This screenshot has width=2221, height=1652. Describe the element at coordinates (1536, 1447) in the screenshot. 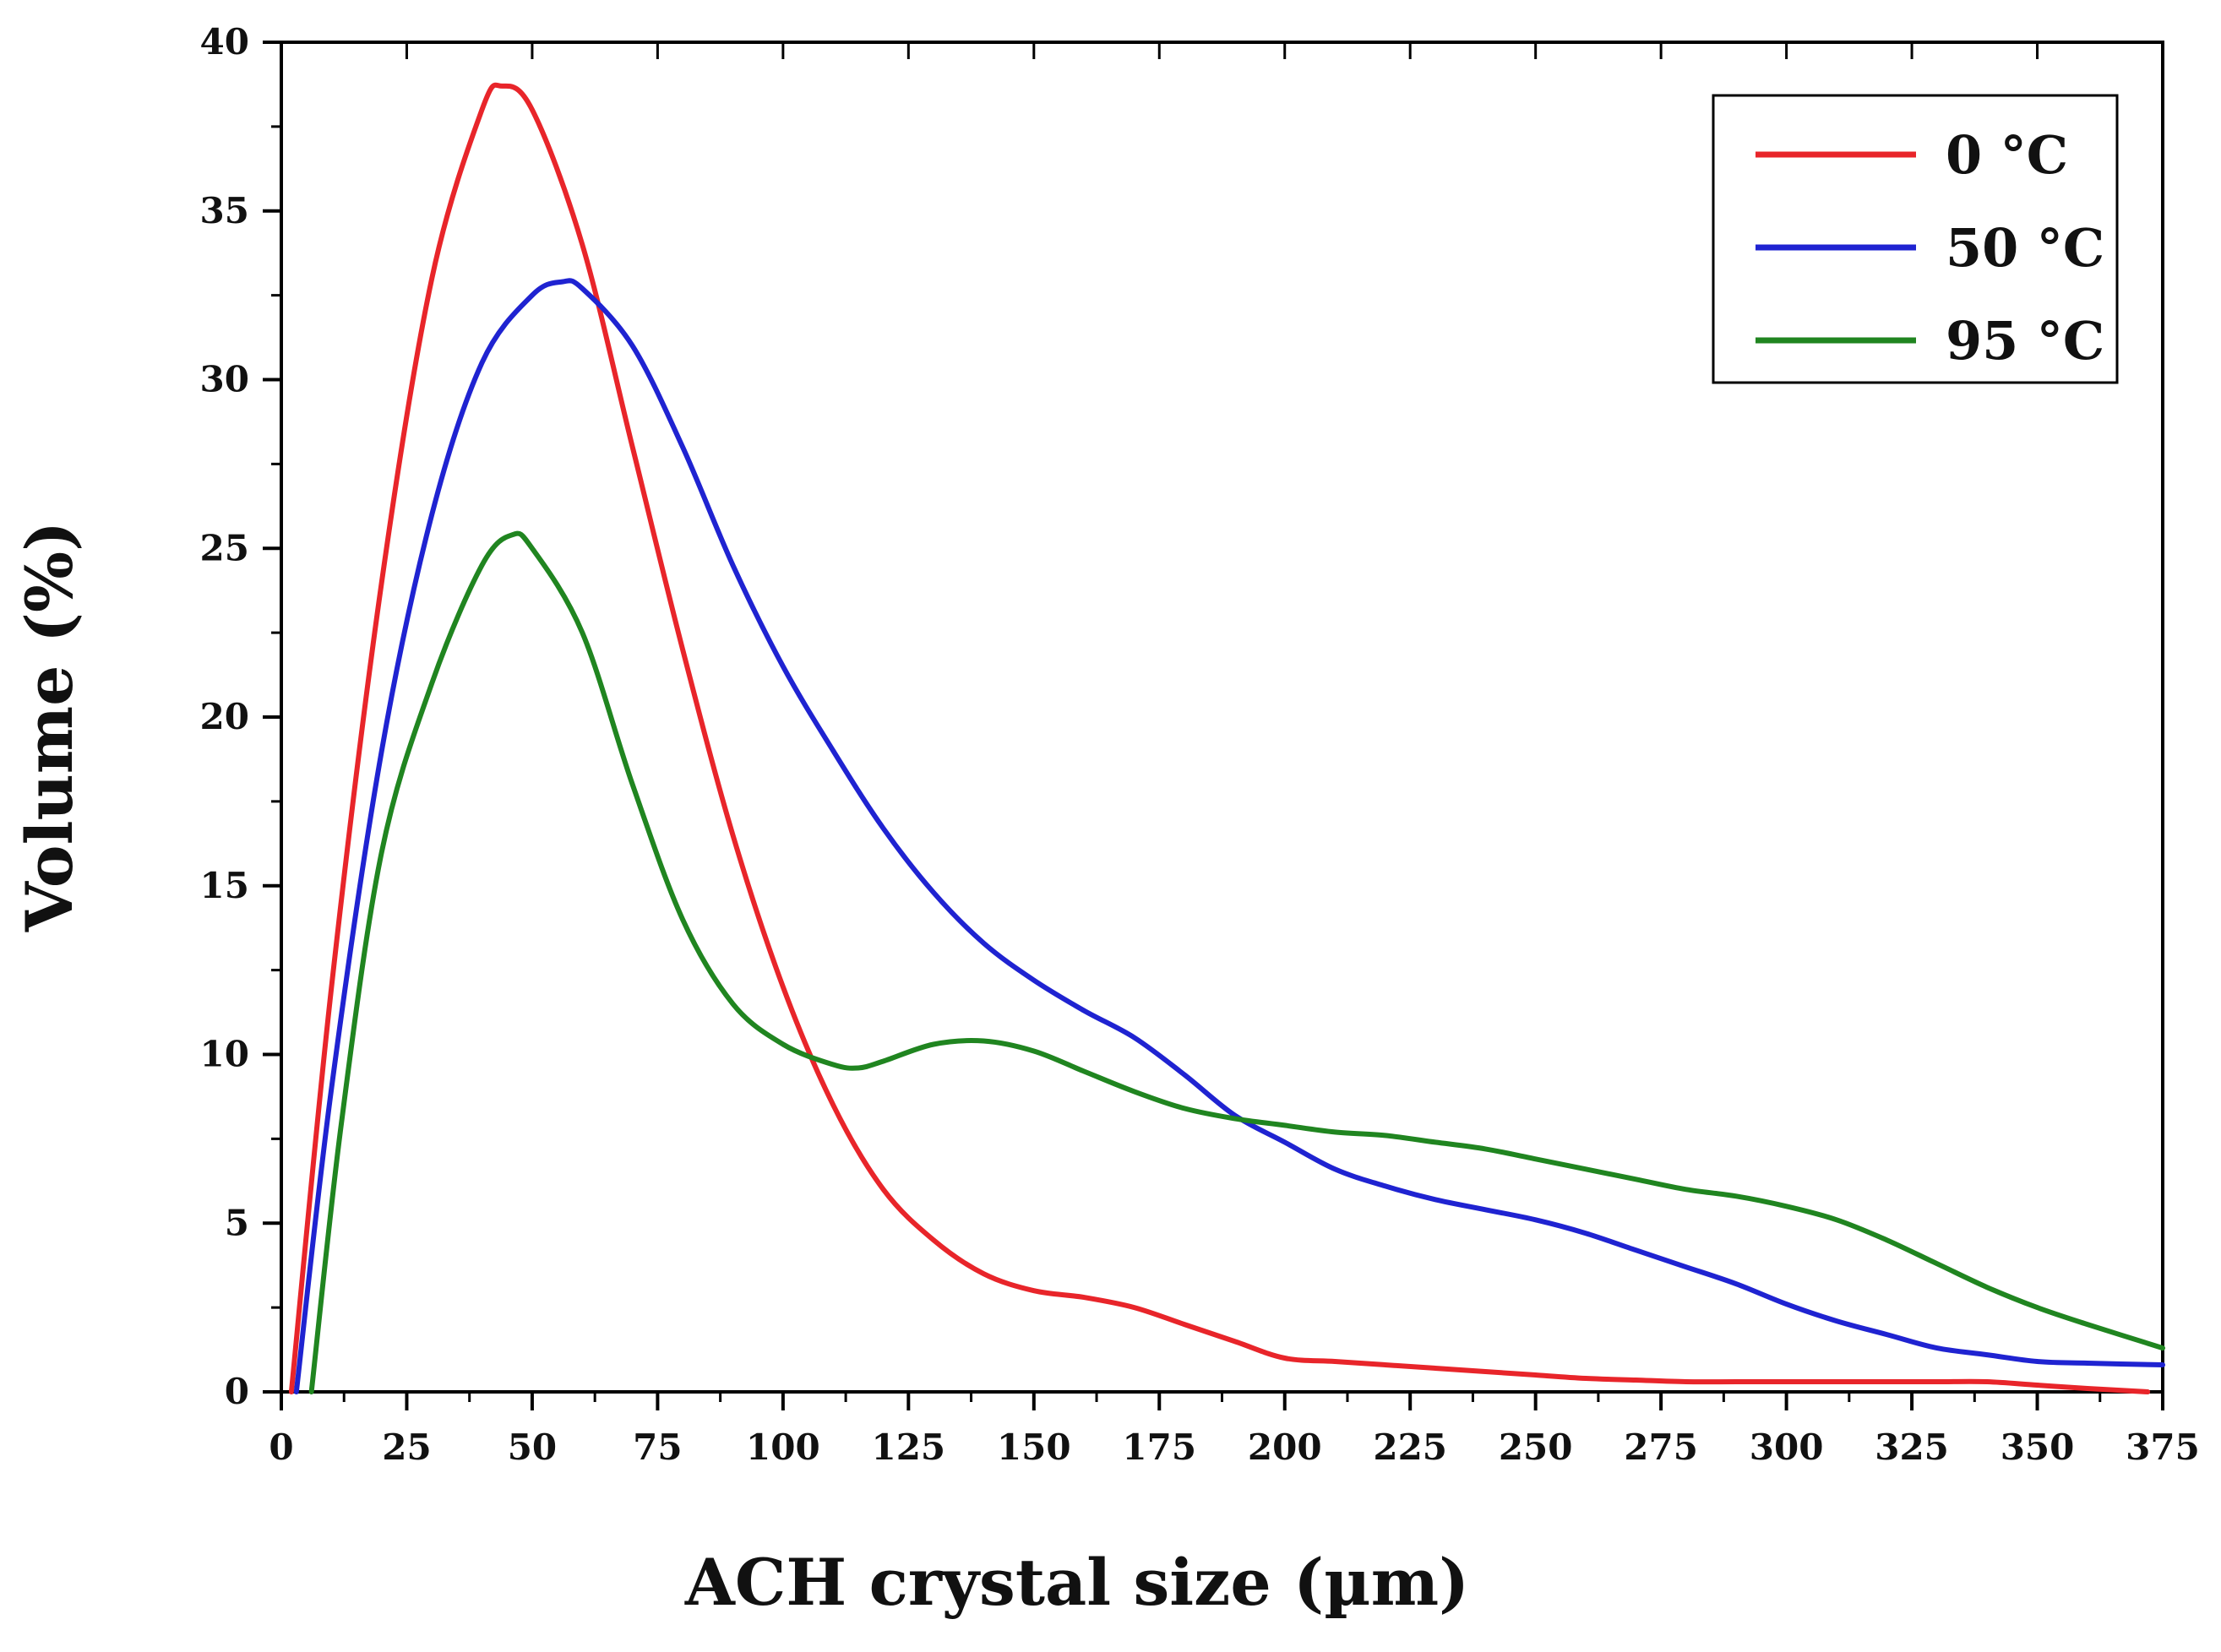

I see `x-tick-label: 250` at that location.